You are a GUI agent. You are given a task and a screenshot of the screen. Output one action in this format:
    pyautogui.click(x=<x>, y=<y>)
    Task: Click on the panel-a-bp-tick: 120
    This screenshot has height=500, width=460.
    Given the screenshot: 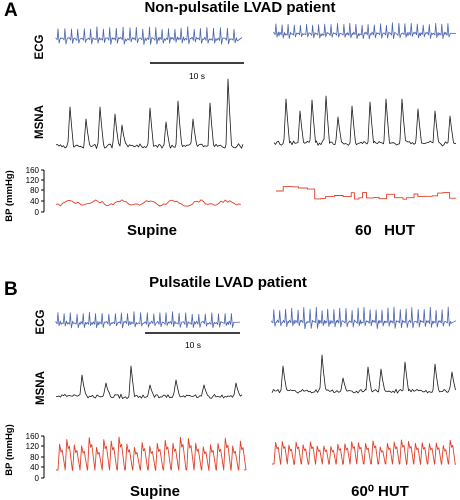 What is the action you would take?
    pyautogui.click(x=33, y=180)
    